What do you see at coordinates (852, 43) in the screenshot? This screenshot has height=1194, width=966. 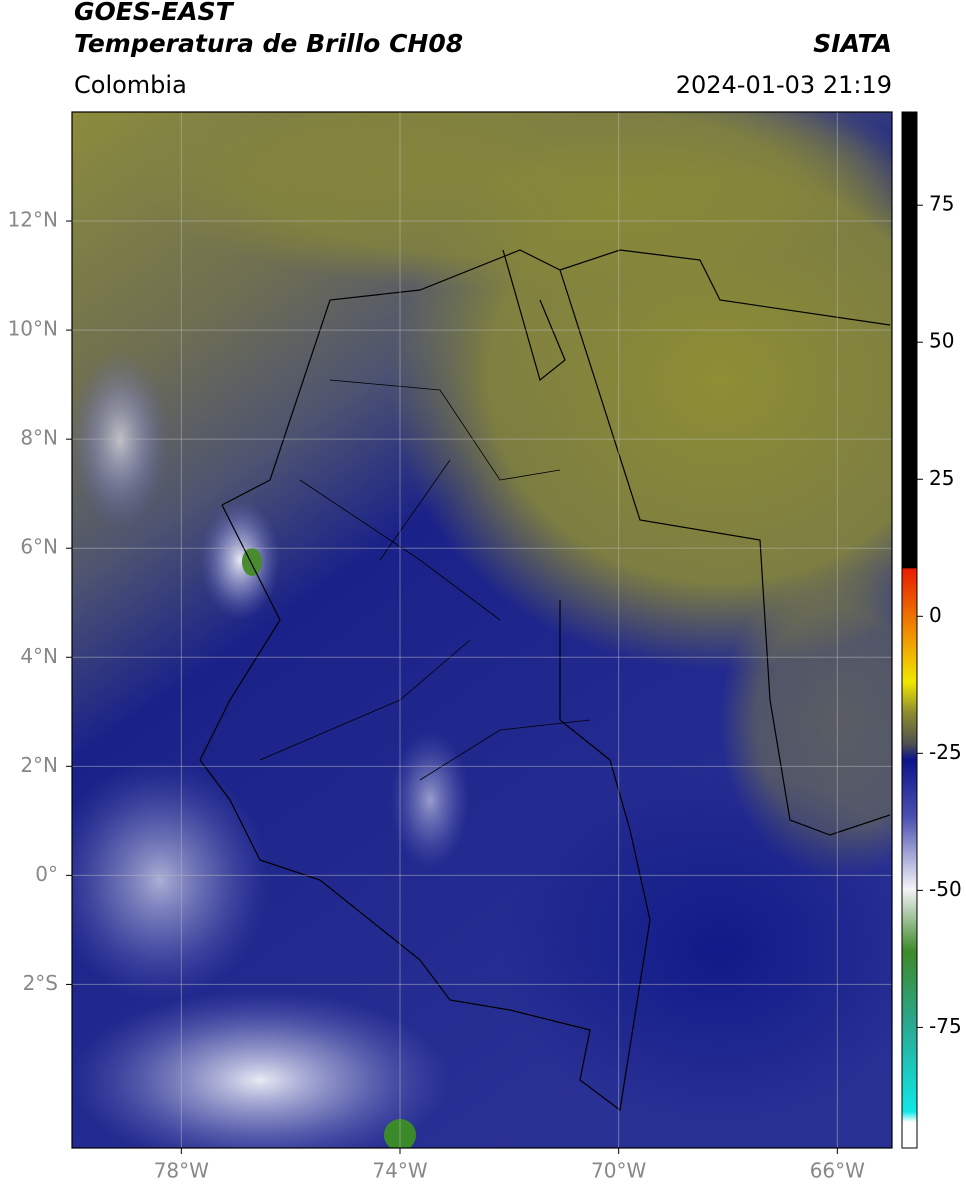 I see `source: SIATA` at bounding box center [852, 43].